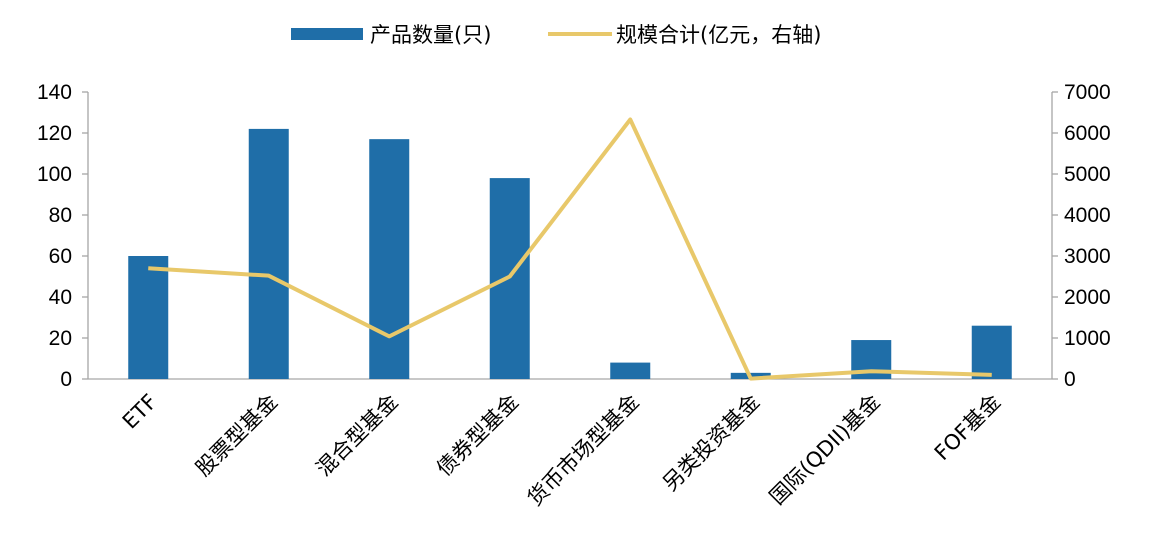 The image size is (1152, 555). I want to click on left-tick-label: 140, so click(54, 92).